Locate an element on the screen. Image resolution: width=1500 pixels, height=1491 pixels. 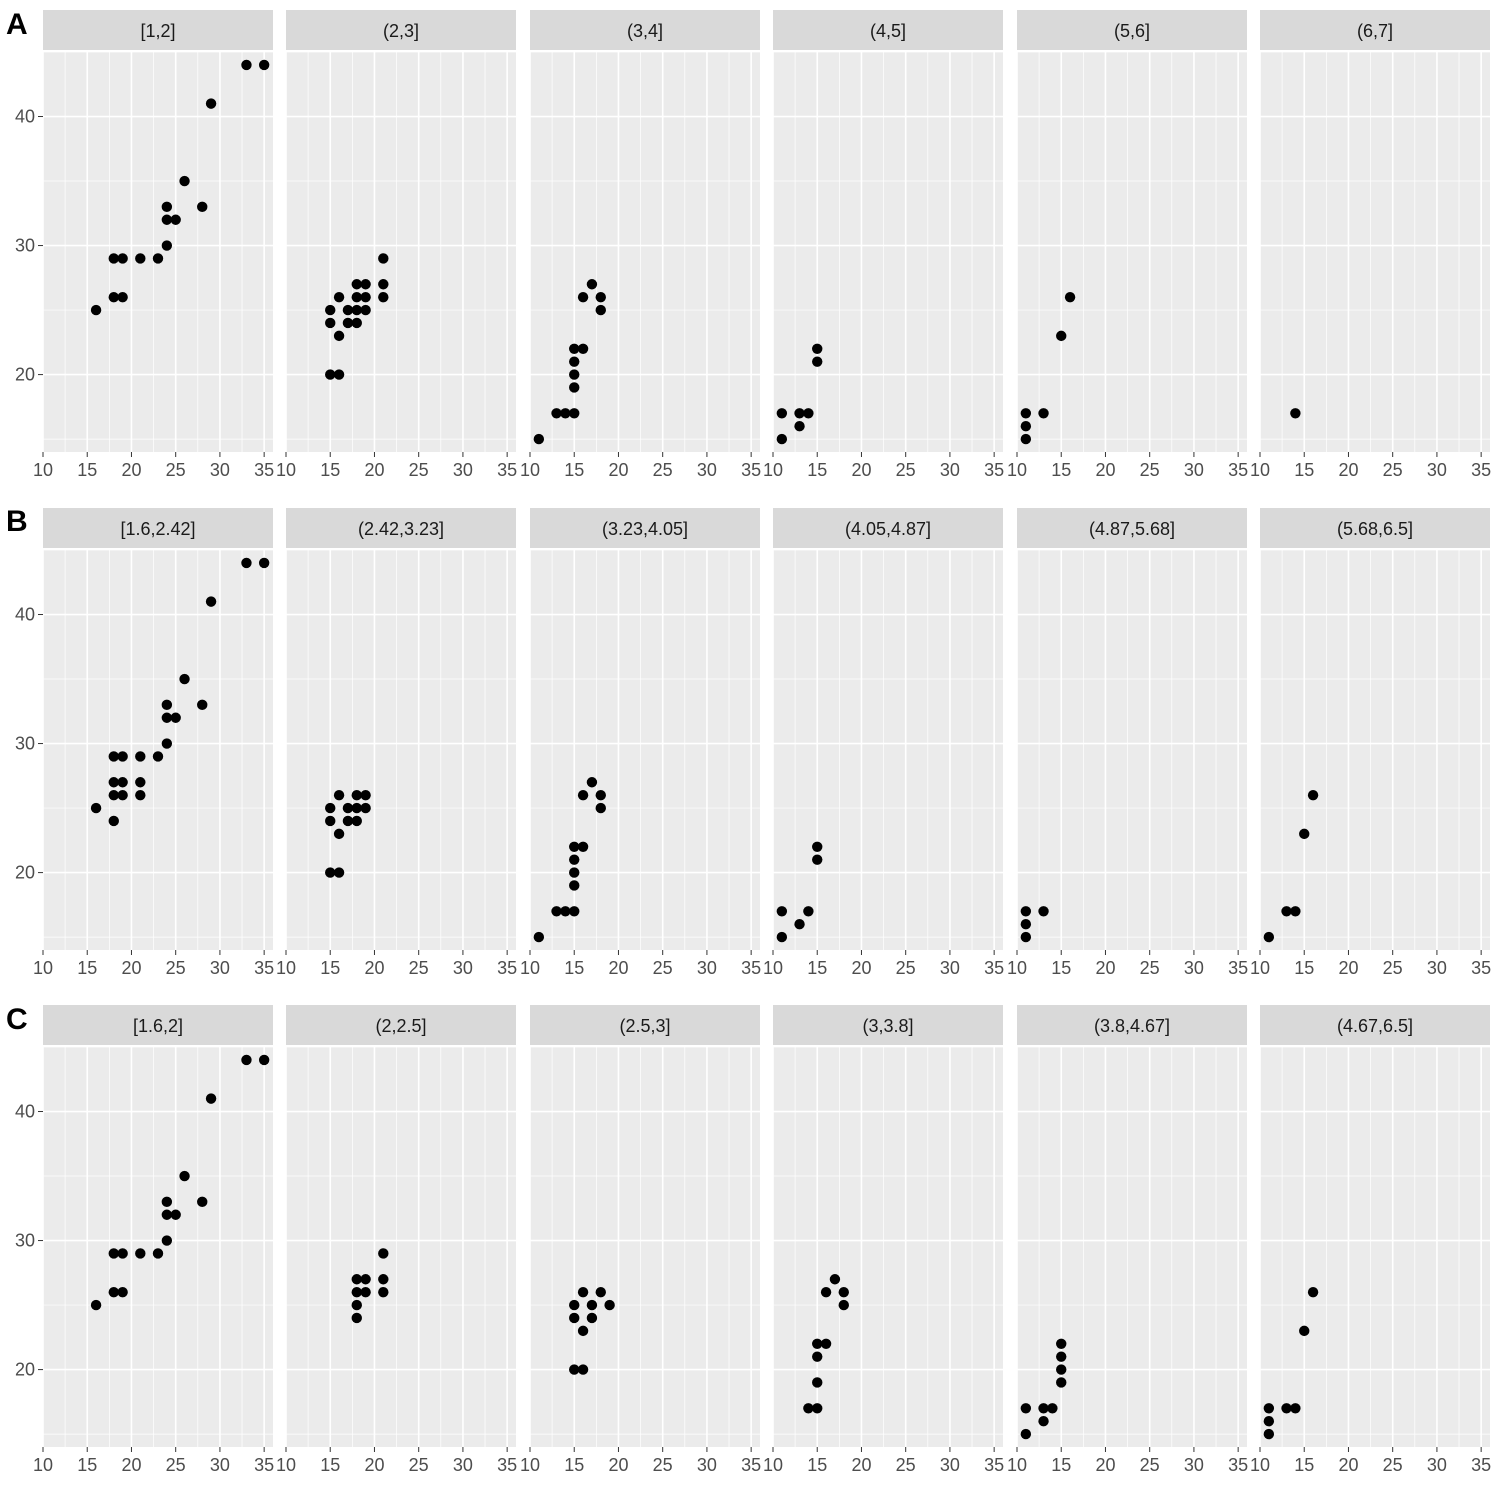
facet-strip-label: (3.23,4.05] is located at coordinates (645, 529).